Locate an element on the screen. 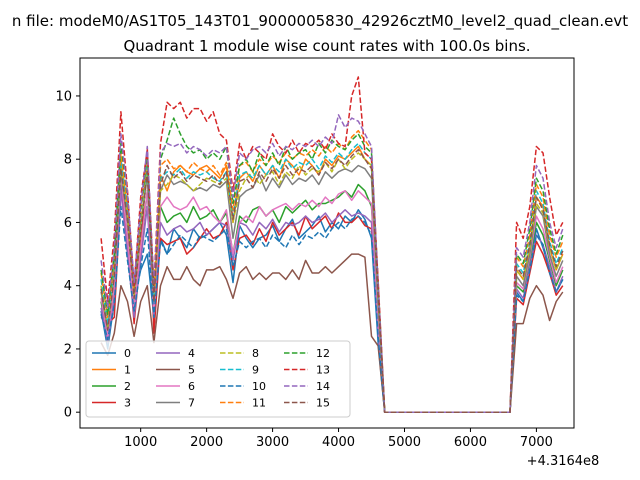 The width and height of the screenshot is (640, 480). x-tick-label: 4000 is located at coordinates (338, 442).